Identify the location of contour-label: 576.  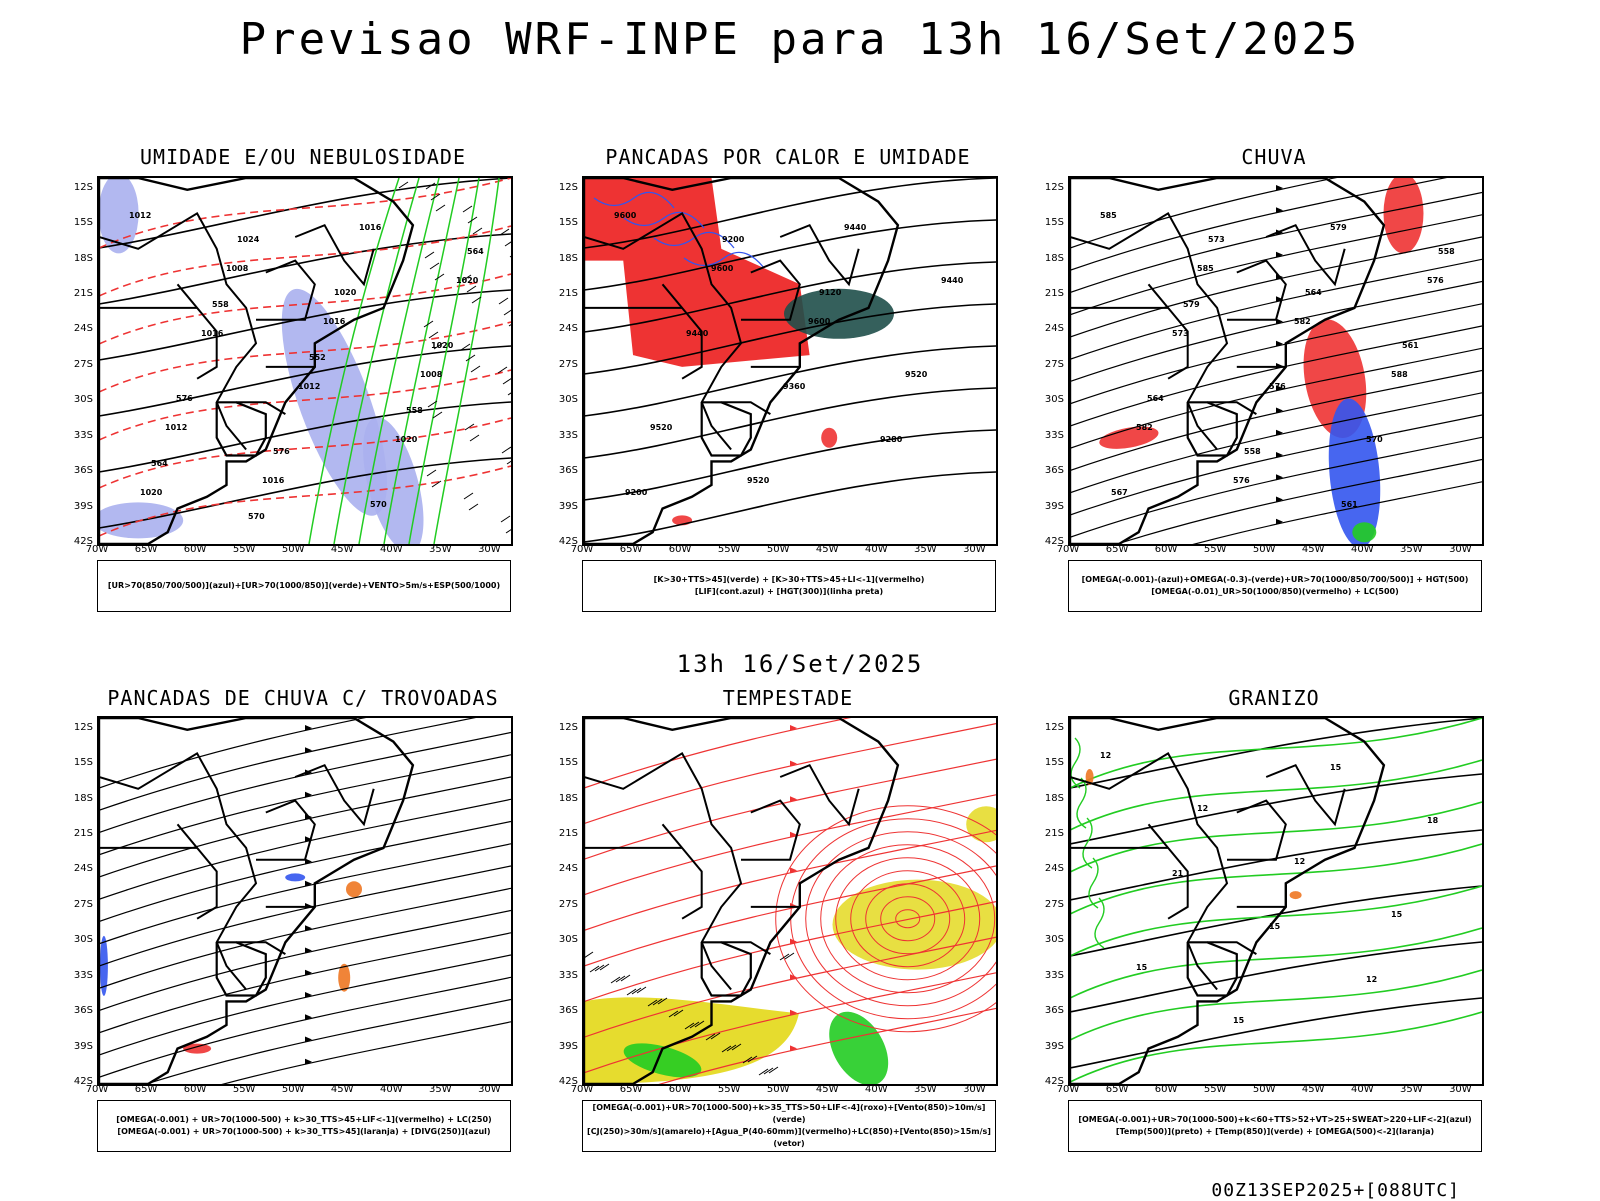
(1277, 386).